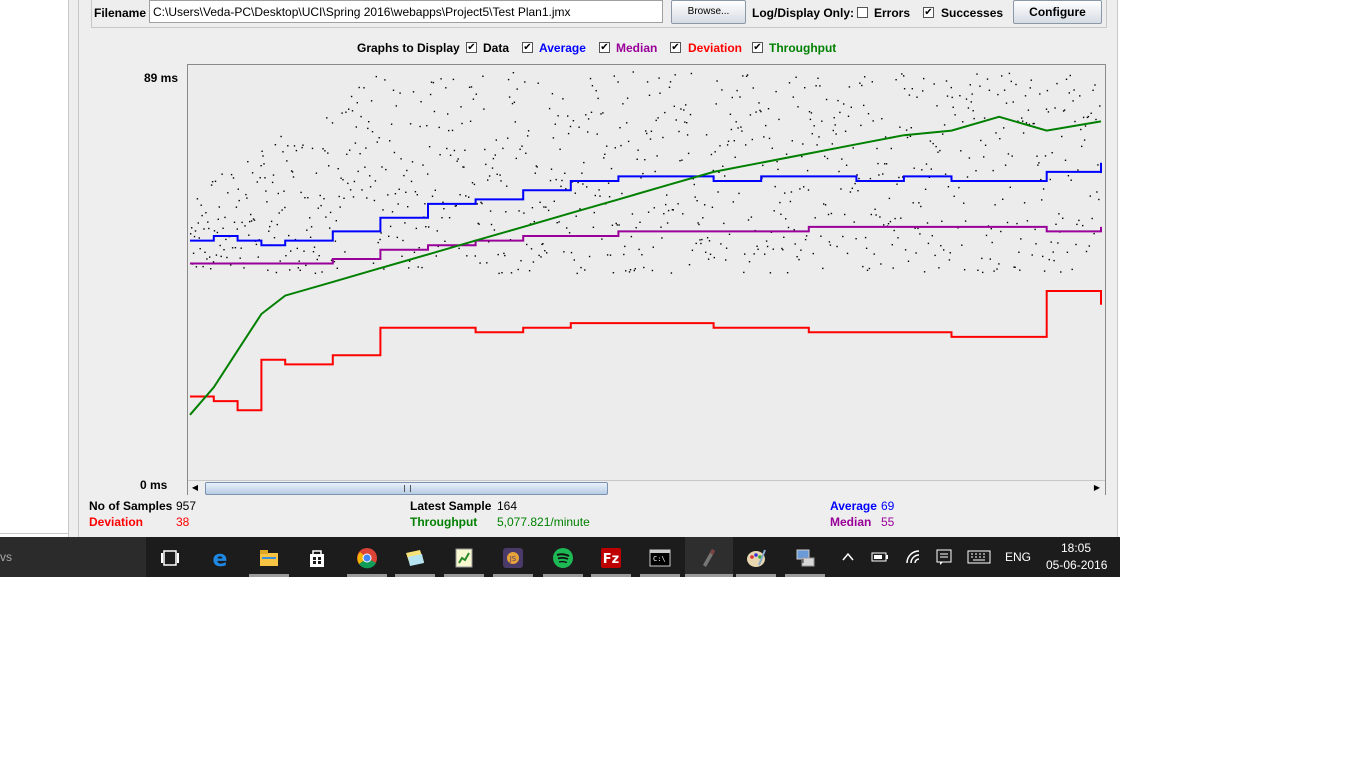 The width and height of the screenshot is (1366, 768). Describe the element at coordinates (73, 557) in the screenshot. I see `taskbar-search-area: vs` at that location.